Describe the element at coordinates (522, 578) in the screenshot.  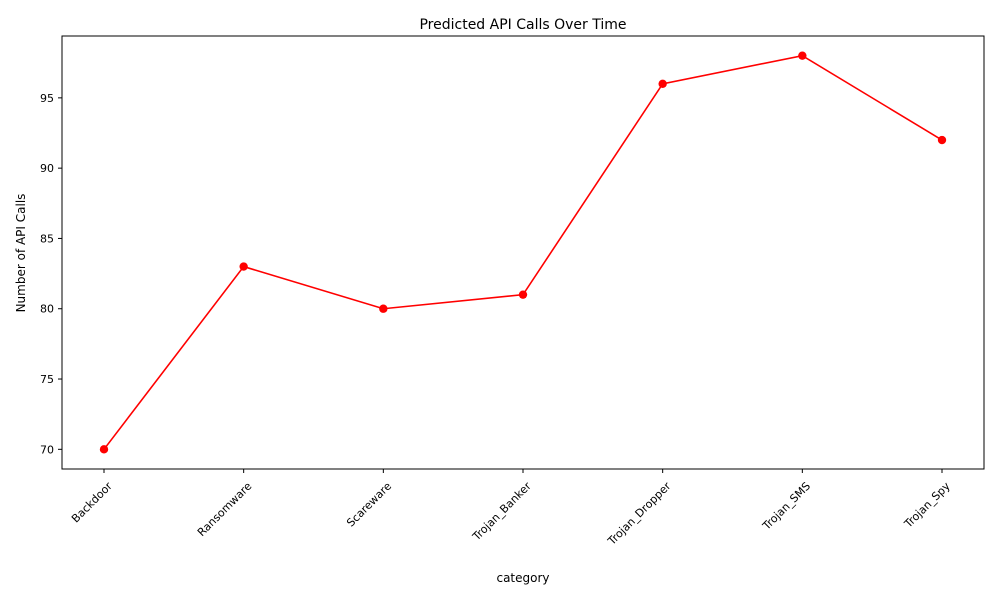
I see `x-axis-label: category` at that location.